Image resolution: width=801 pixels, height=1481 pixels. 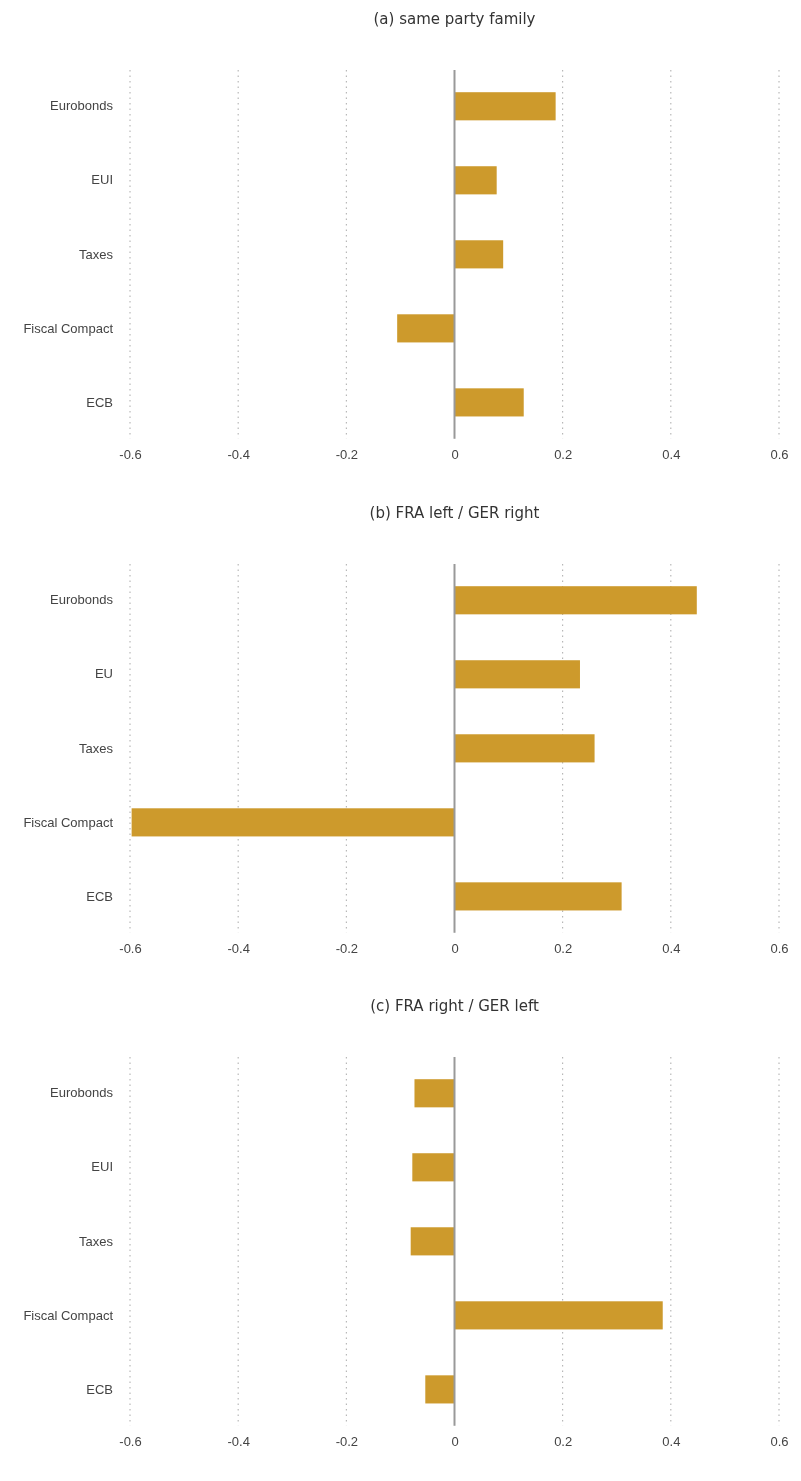 I want to click on chart-title: (a) same party family, so click(x=454, y=19).